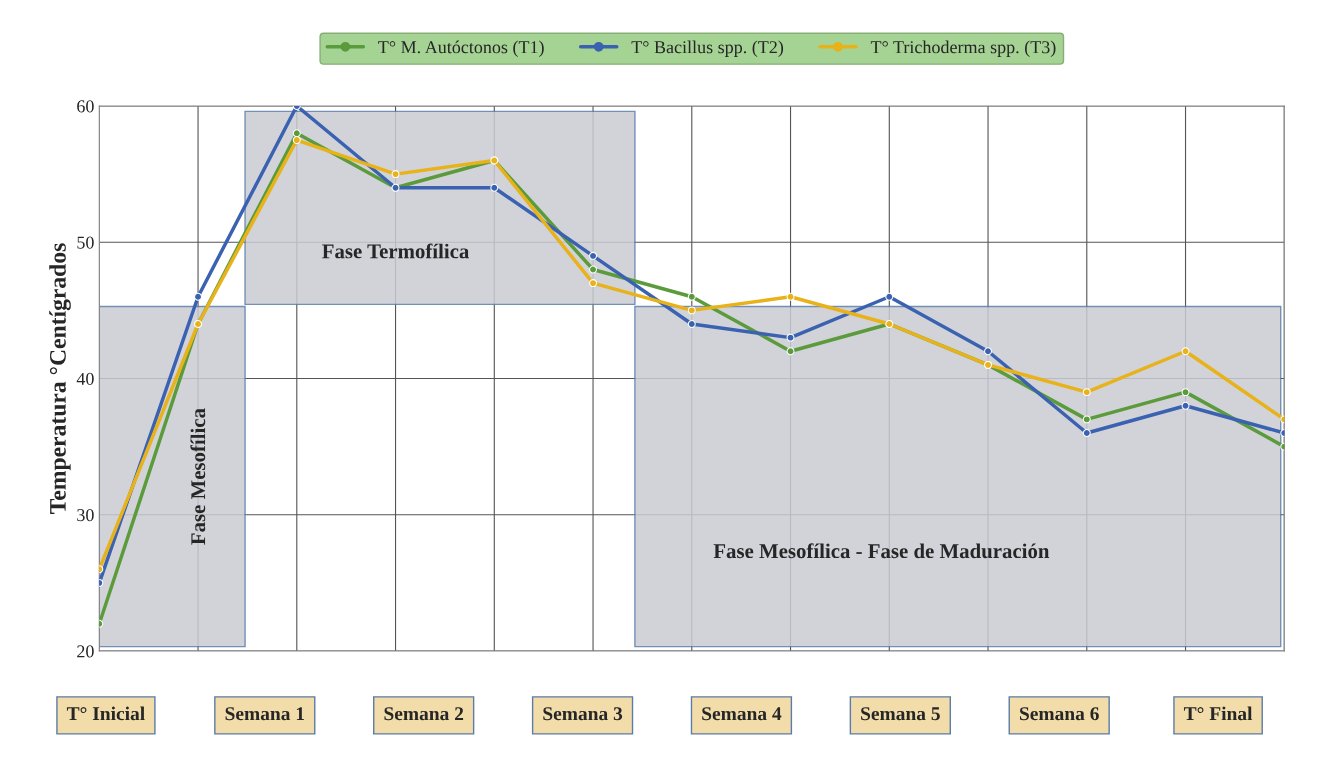 The image size is (1324, 757). Describe the element at coordinates (963, 48) in the screenshot. I see `legend-label: T° Trichoderma spp. (T3)` at that location.